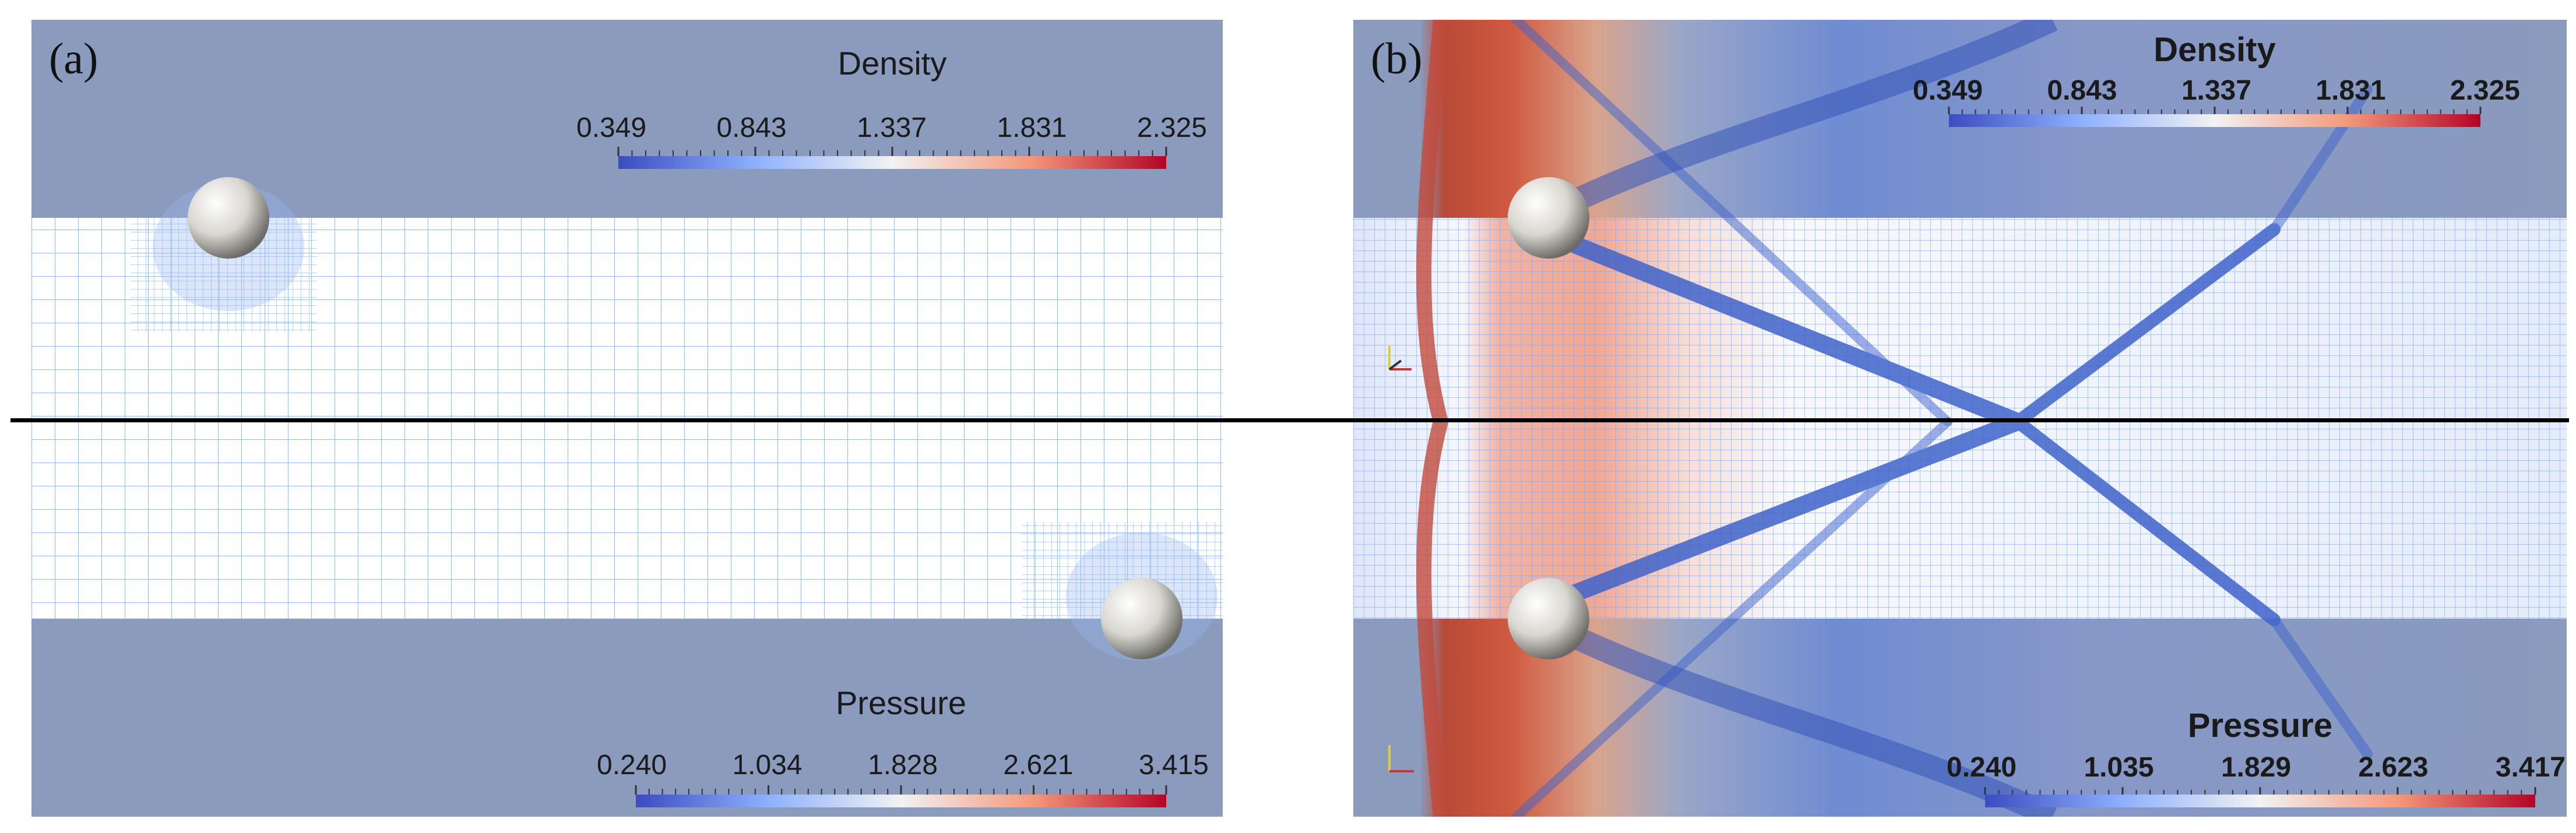 The width and height of the screenshot is (2576, 833). I want to click on panel-label: (a), so click(73, 58).